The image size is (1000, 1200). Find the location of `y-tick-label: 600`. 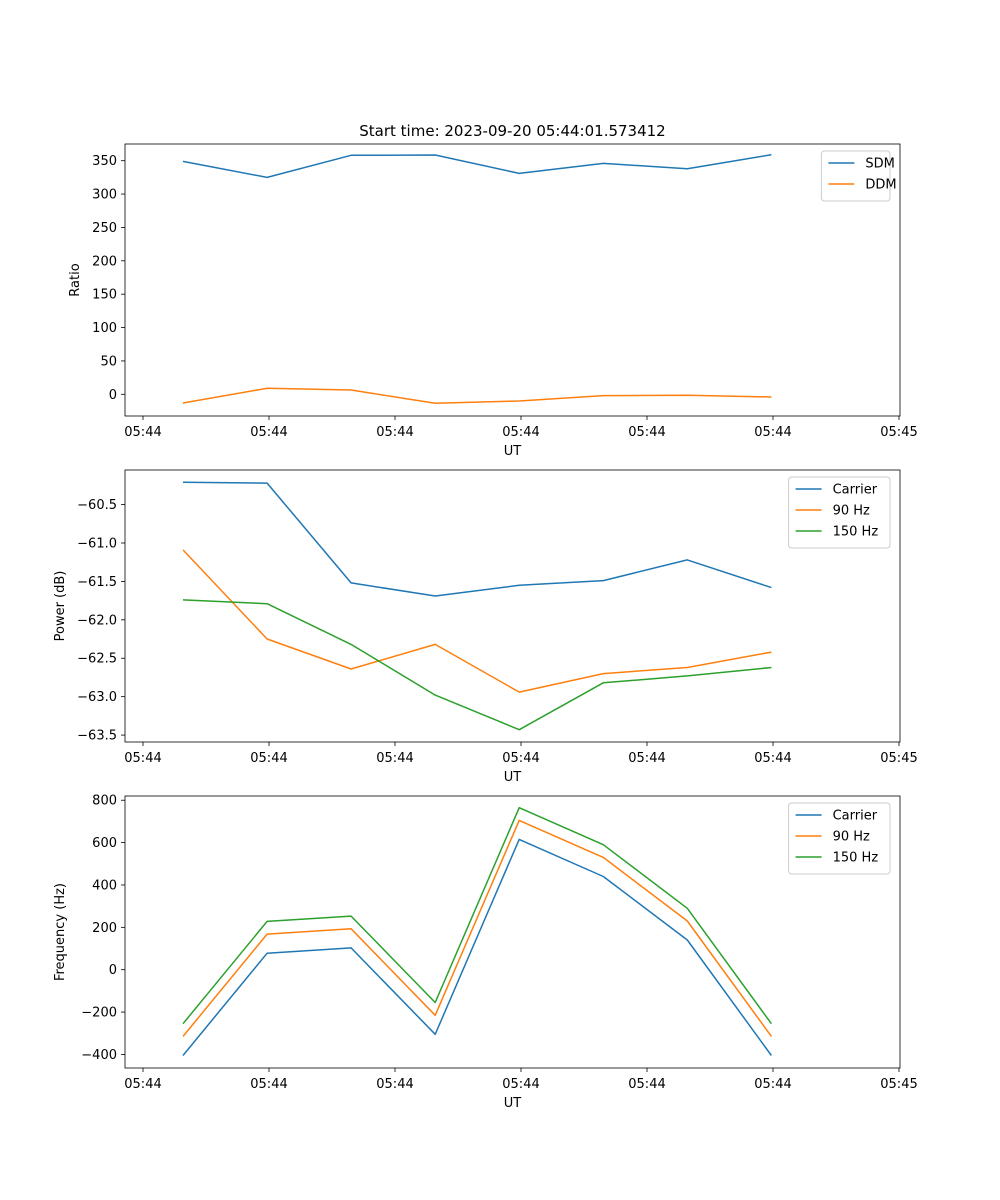

y-tick-label: 600 is located at coordinates (104, 843).